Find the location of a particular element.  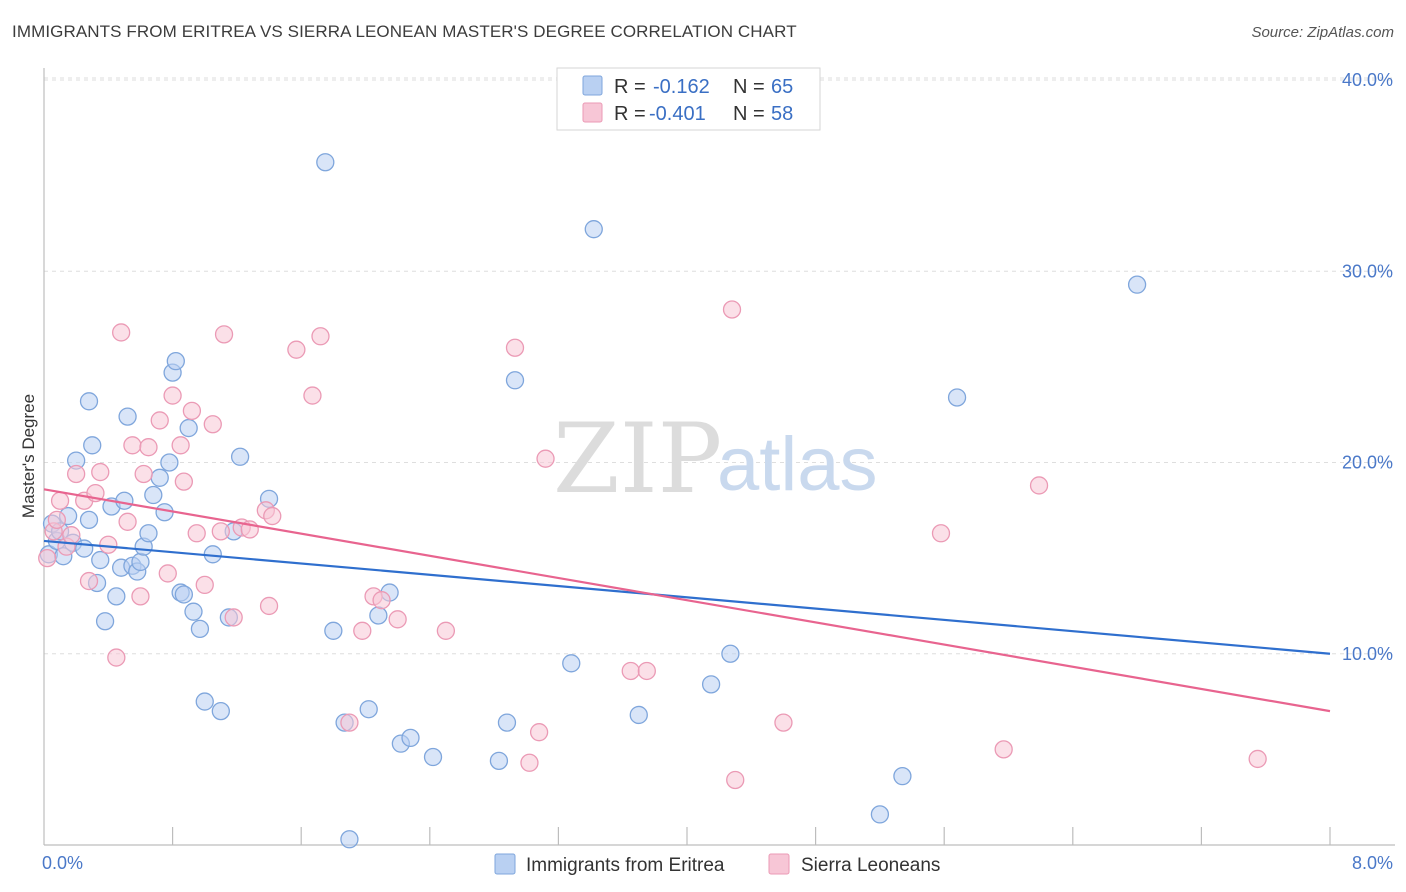

y-tick-labels: 10.0% 20.0% 30.0% 40.0% is located at coordinates (1367, 367).